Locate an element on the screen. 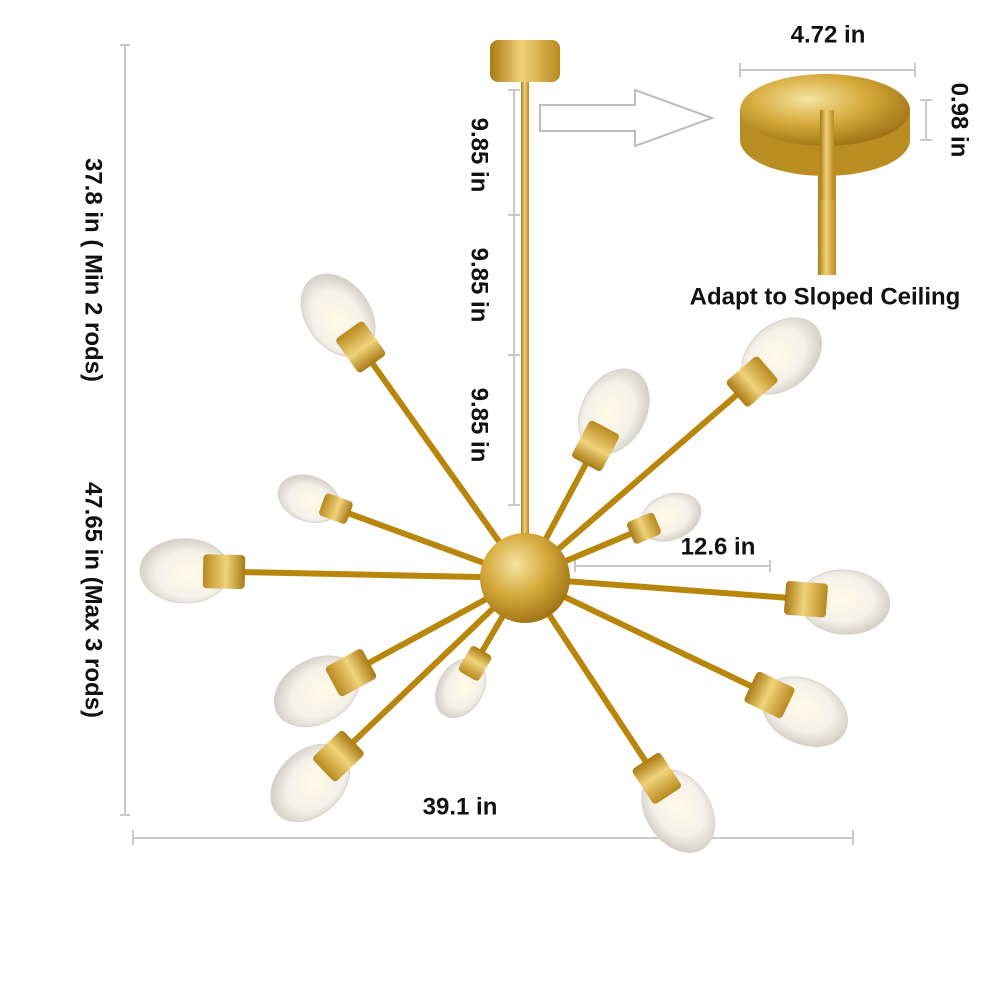 This screenshot has height=1000, width=1000. canopy-width-line is located at coordinates (827, 70).